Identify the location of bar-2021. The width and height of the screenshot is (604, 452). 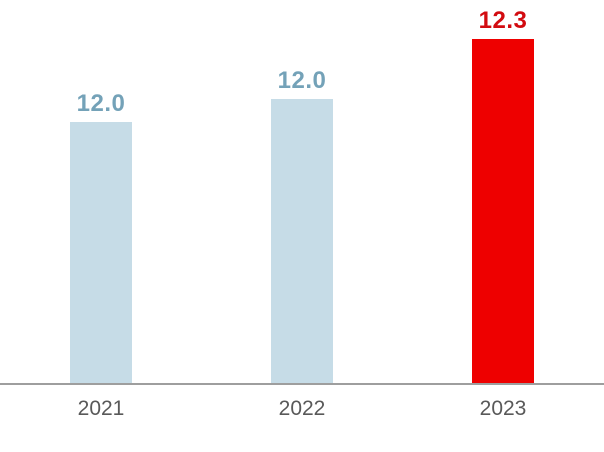
(101, 252).